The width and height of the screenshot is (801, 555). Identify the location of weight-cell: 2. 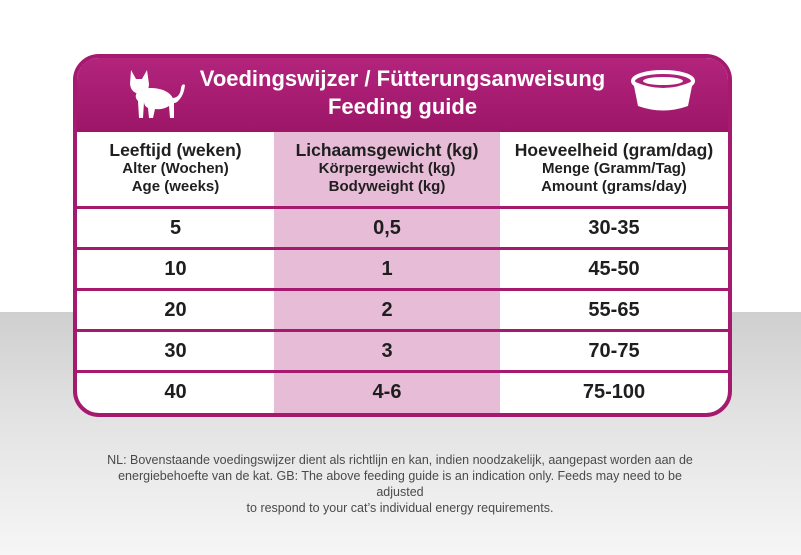
(387, 310).